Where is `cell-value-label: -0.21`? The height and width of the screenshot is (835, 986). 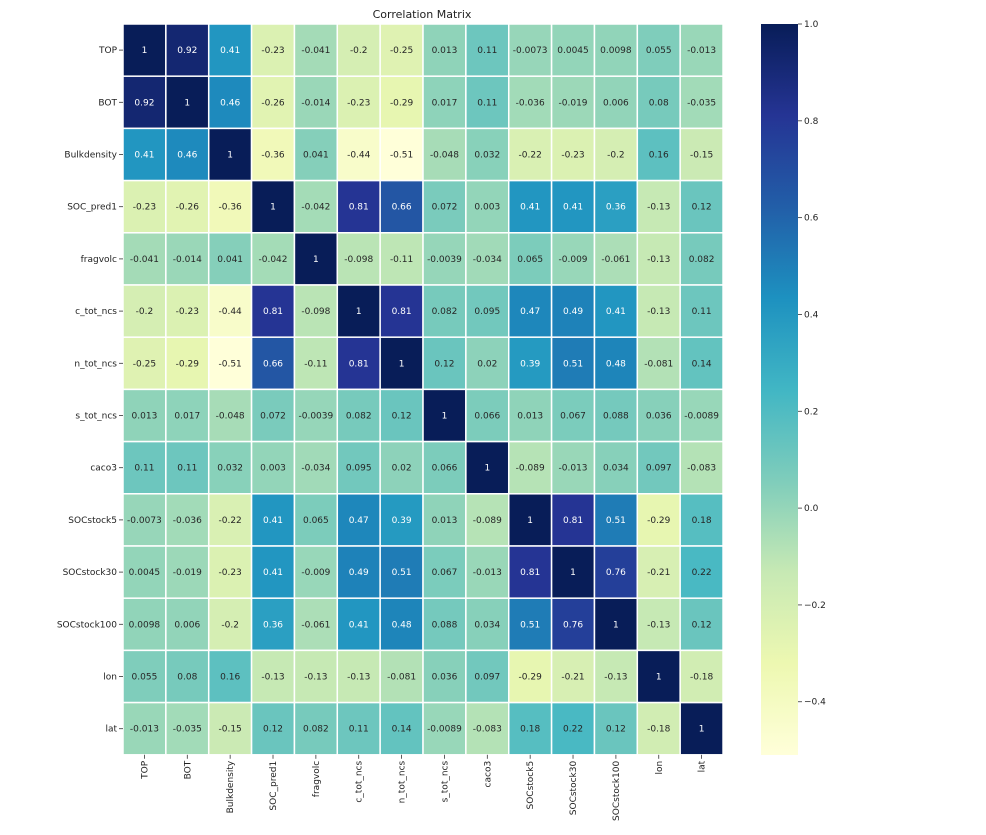 cell-value-label: -0.21 is located at coordinates (658, 573).